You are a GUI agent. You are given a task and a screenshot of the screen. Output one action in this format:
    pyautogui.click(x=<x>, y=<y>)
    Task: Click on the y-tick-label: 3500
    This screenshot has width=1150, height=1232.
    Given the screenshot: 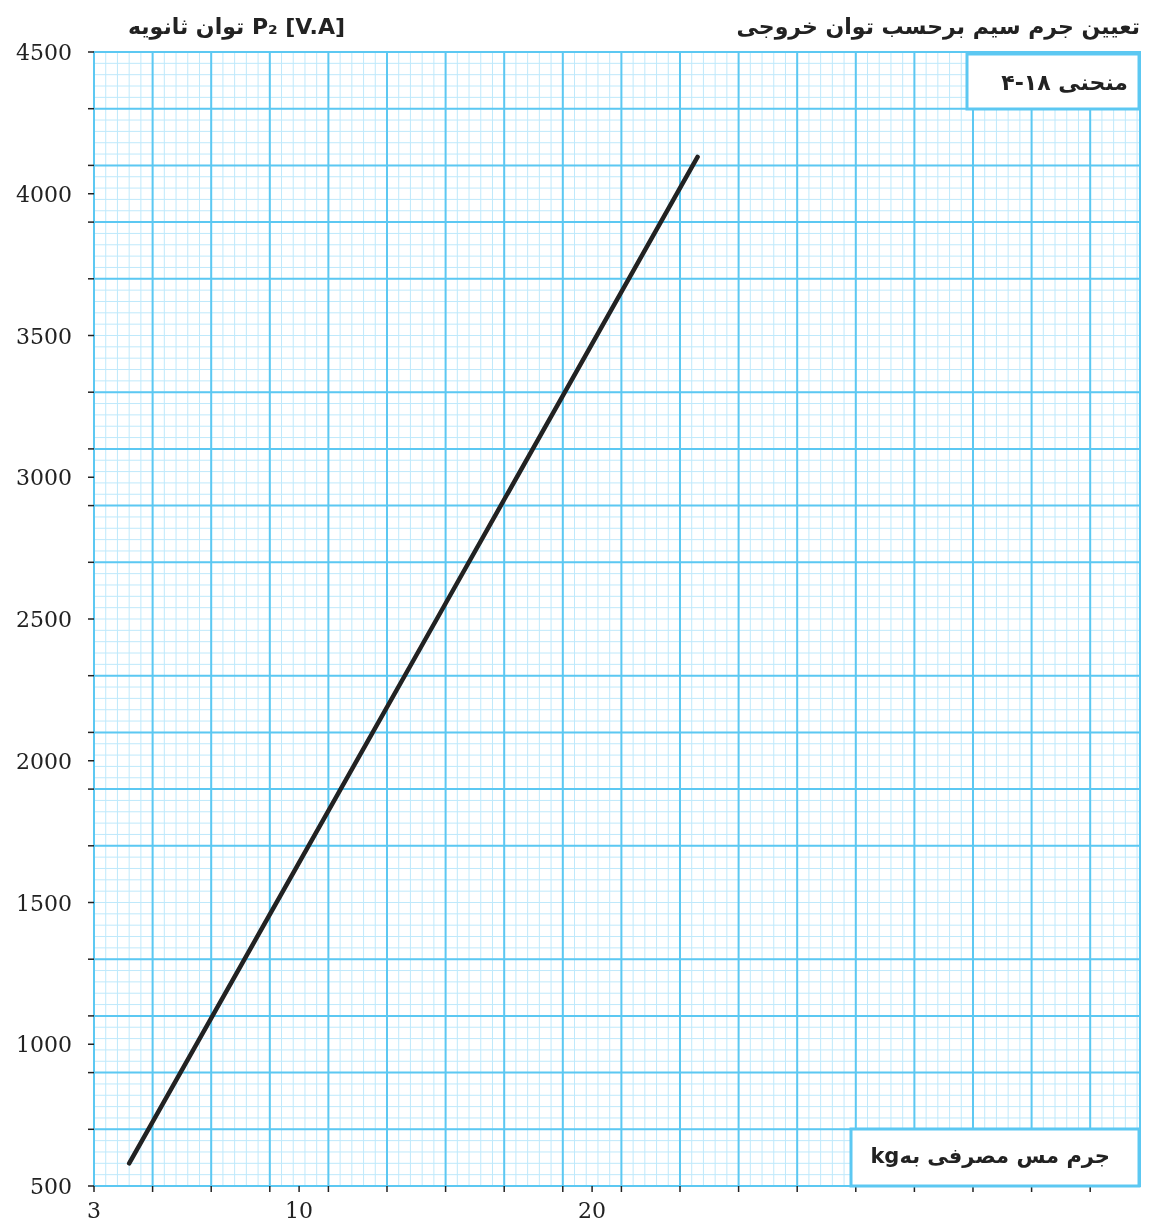 What is the action you would take?
    pyautogui.click(x=44, y=336)
    